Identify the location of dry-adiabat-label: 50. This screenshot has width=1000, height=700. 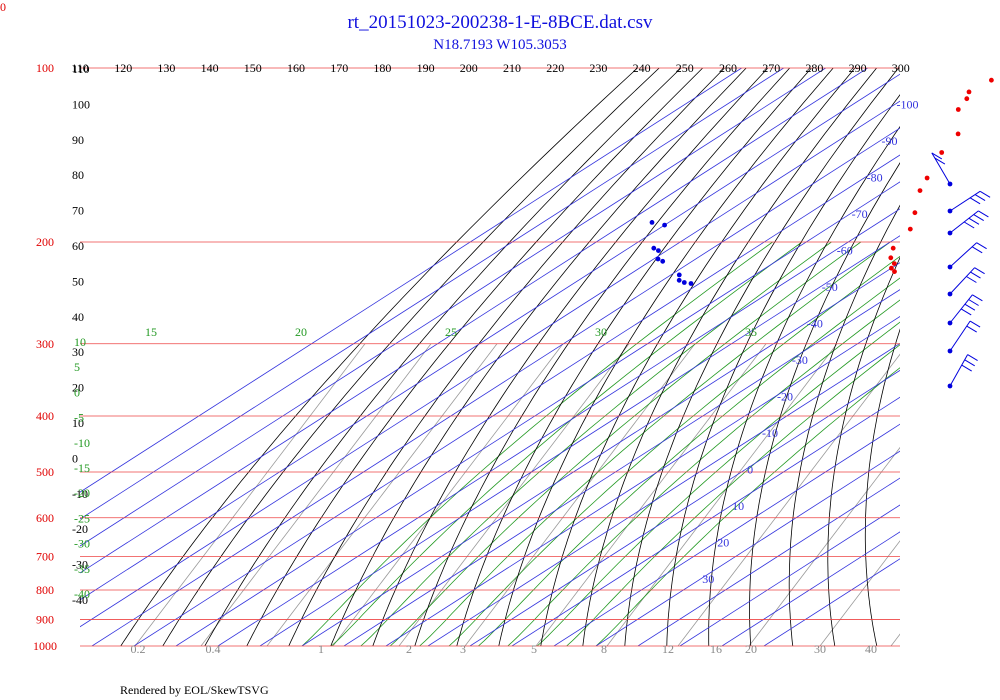
(78, 281).